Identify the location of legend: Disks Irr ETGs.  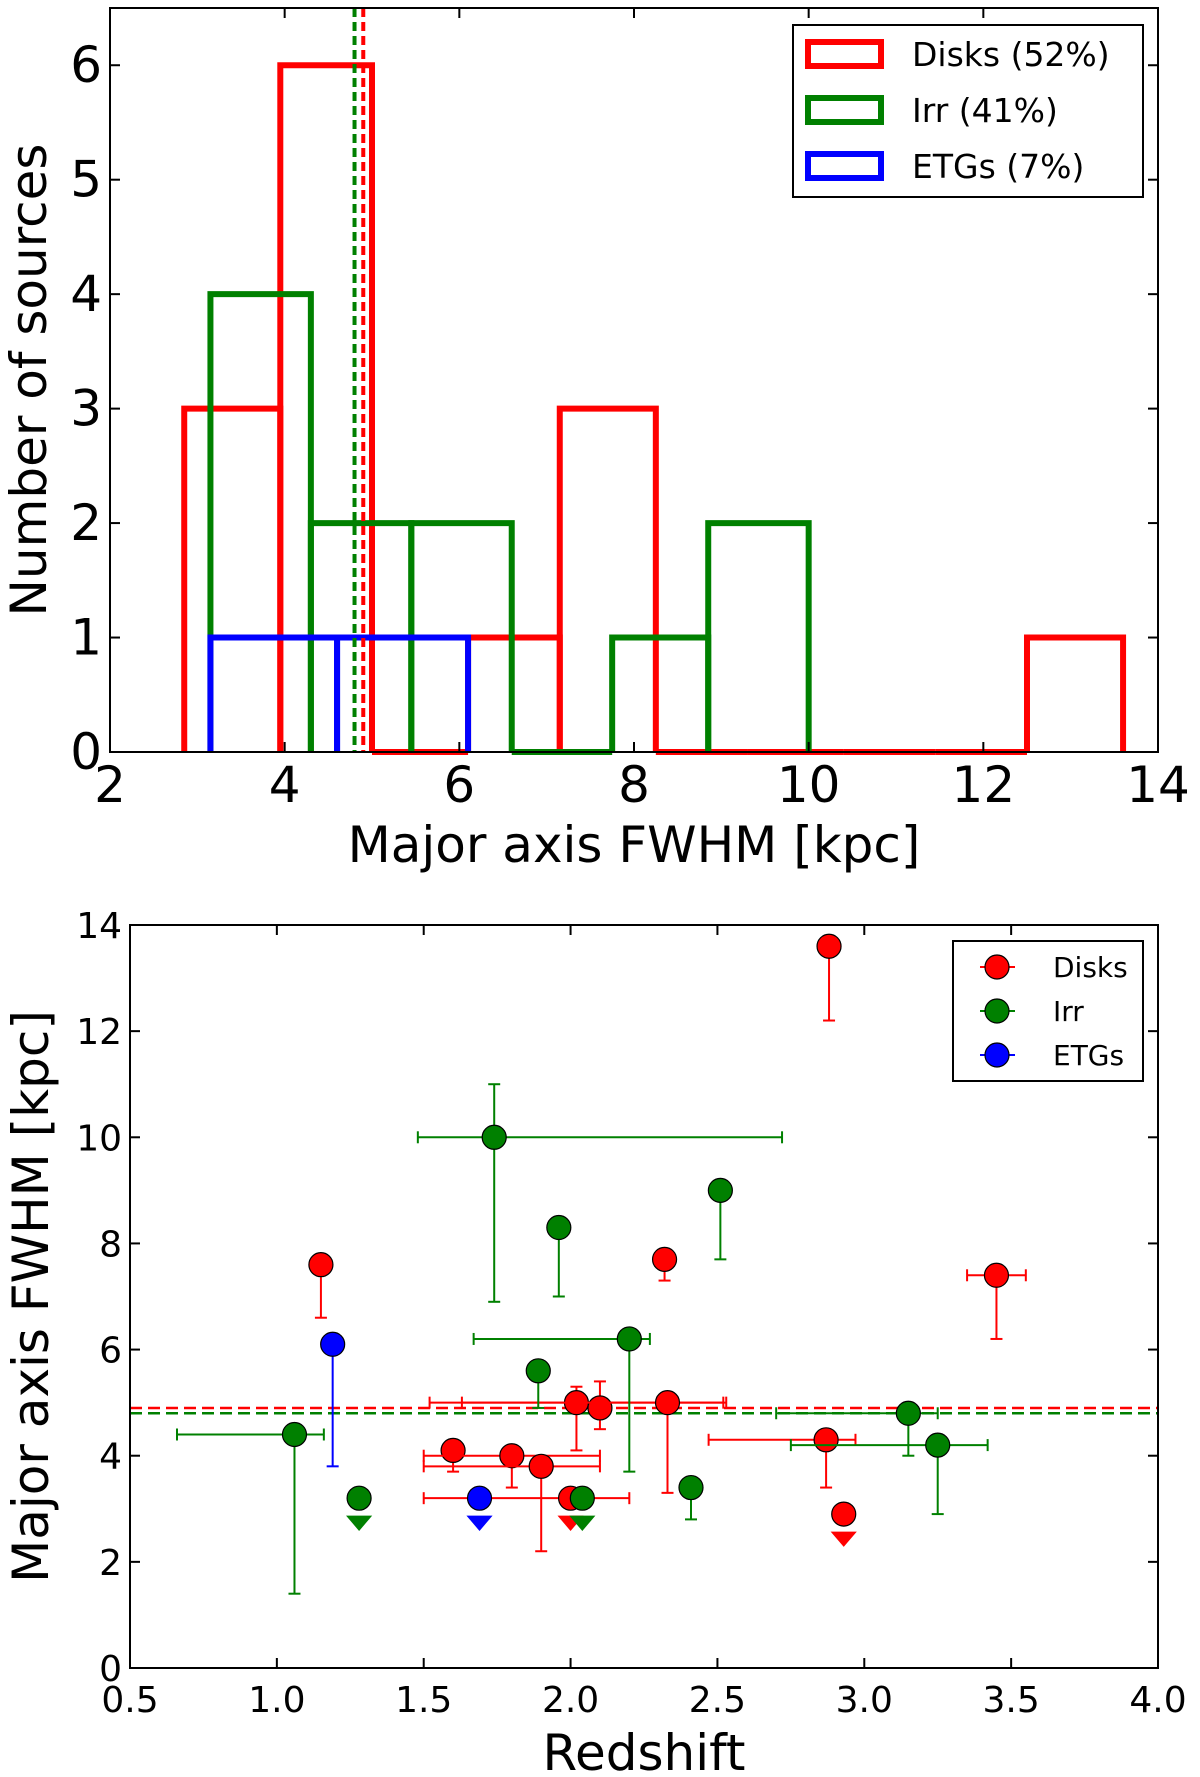
(1048, 1011).